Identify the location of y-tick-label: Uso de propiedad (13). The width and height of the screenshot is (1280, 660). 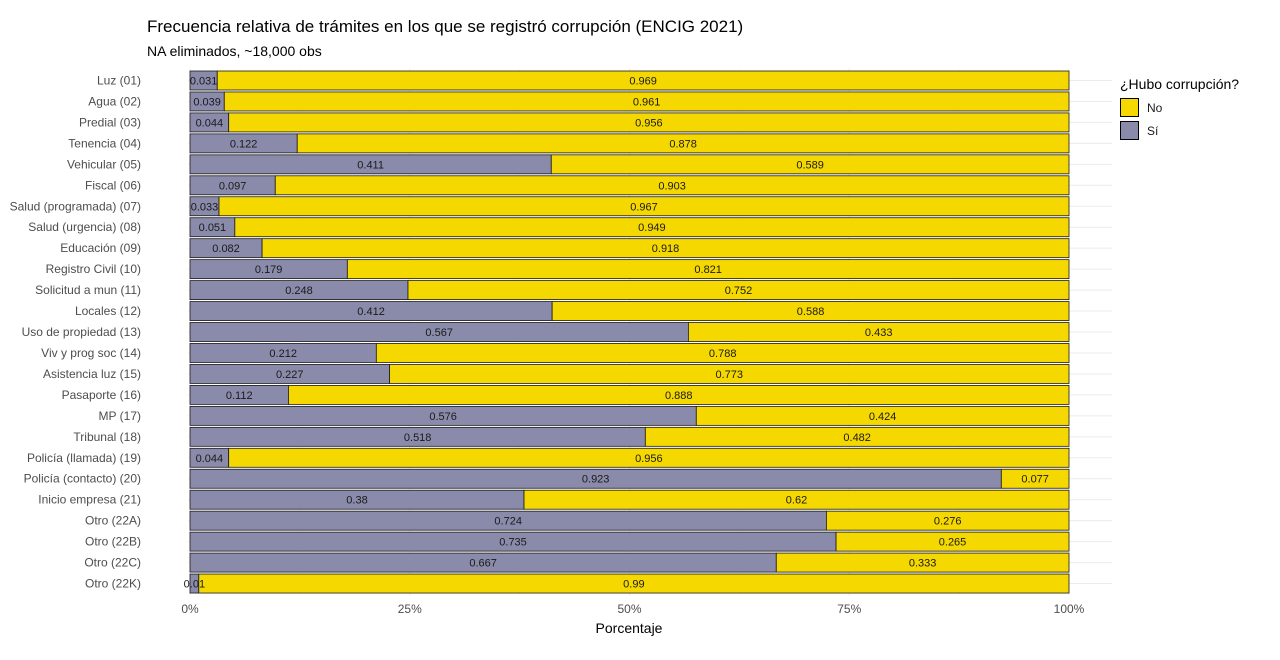
(81, 332).